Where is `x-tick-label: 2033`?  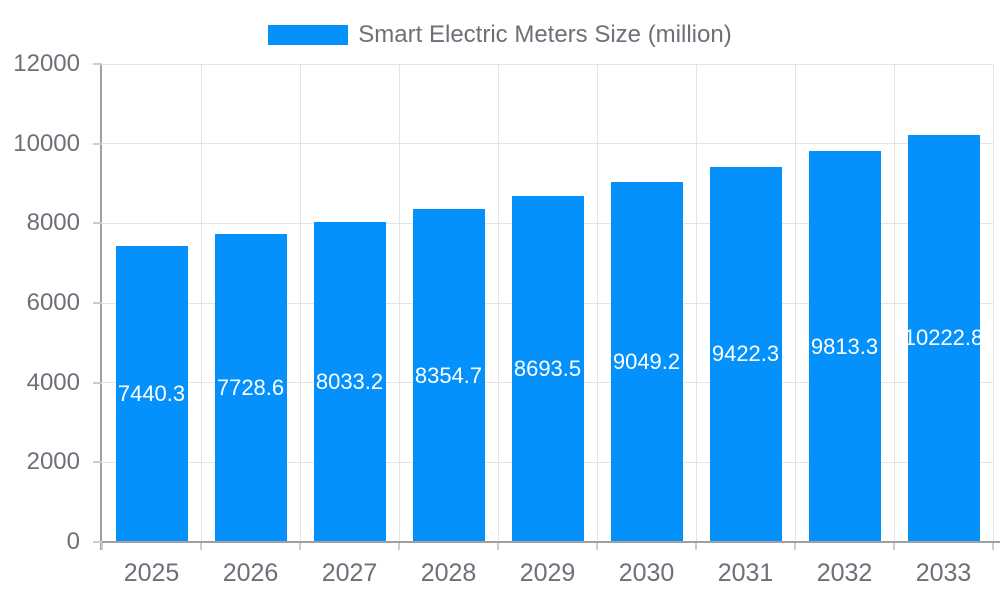 x-tick-label: 2033 is located at coordinates (943, 573).